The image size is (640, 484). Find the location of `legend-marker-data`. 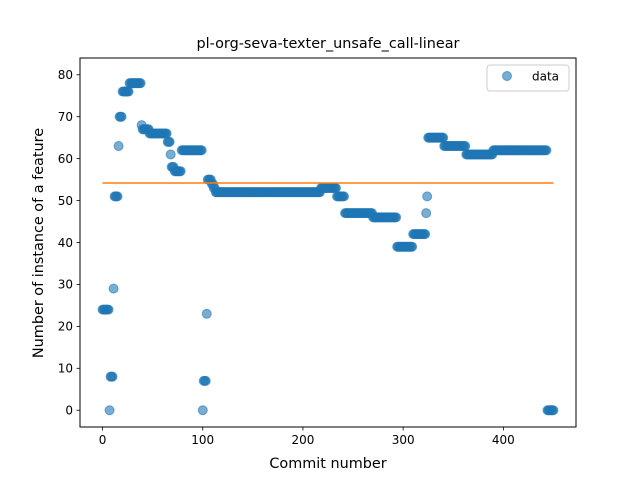

legend-marker-data is located at coordinates (507, 76).